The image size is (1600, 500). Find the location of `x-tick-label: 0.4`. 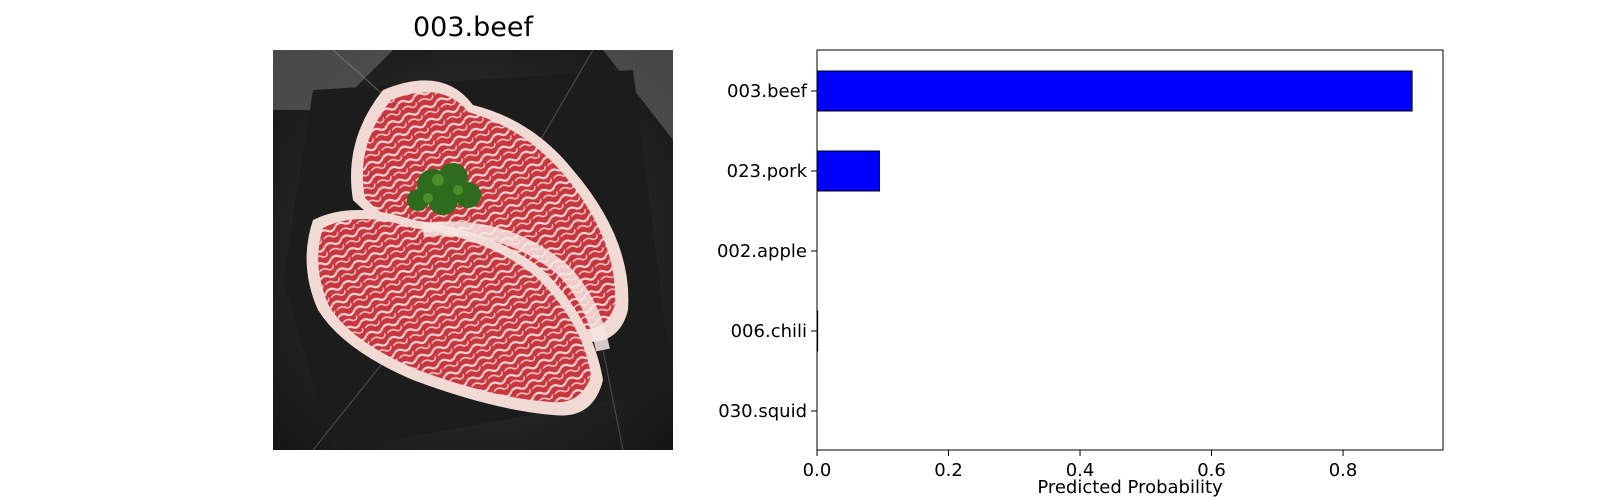

x-tick-label: 0.4 is located at coordinates (1080, 470).